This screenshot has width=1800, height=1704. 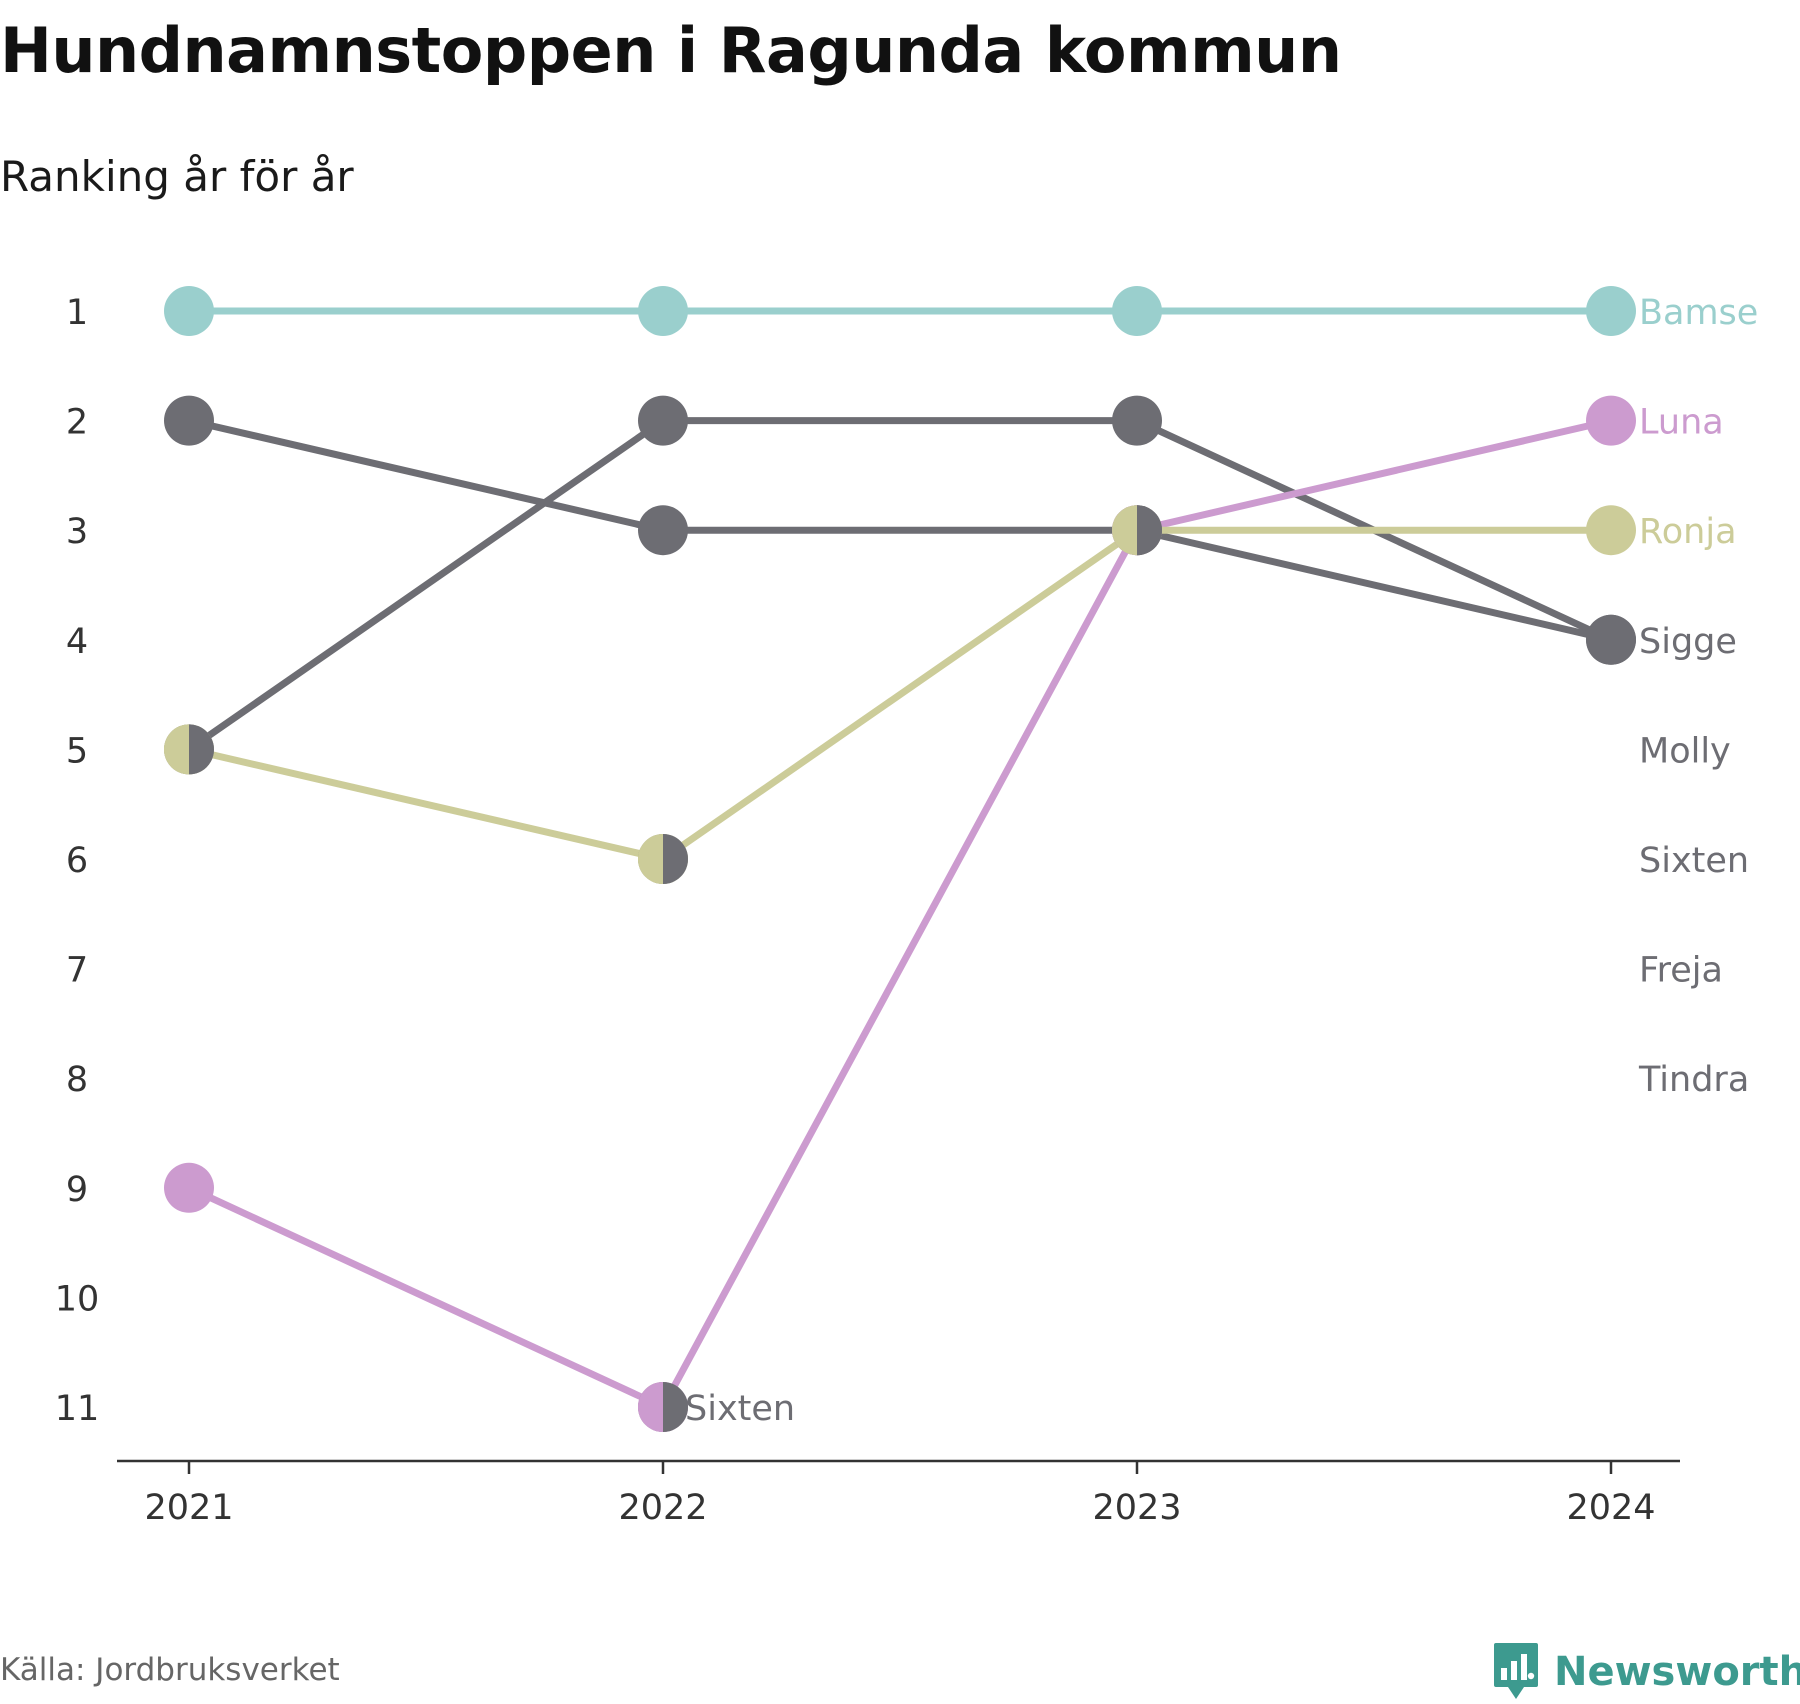 I want to click on end-label-tindra: Tindra, so click(x=1693, y=1080).